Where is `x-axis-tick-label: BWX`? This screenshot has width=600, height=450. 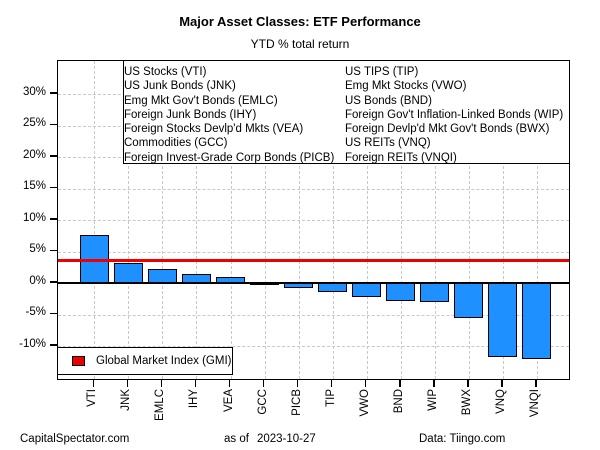 x-axis-tick-label: BWX is located at coordinates (466, 402).